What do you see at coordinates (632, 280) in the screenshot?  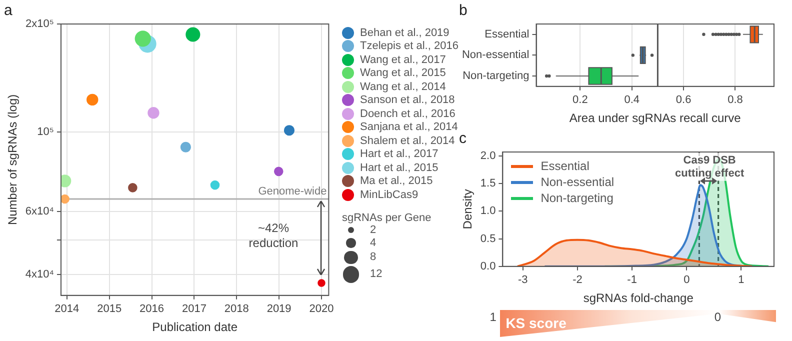 I see `x-tick-label: -1` at bounding box center [632, 280].